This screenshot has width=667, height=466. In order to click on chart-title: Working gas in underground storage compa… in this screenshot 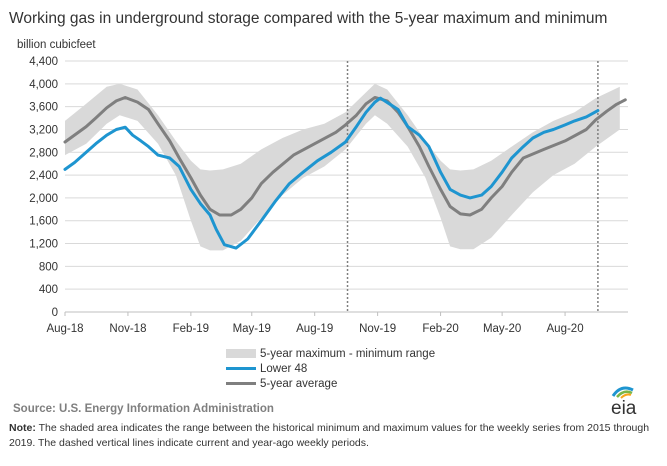, I will do `click(308, 18)`.